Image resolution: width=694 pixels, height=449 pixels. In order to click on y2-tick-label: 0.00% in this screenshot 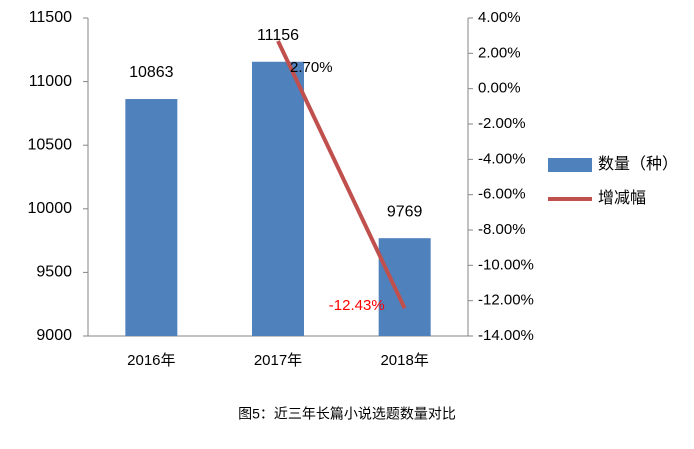, I will do `click(499, 88)`.